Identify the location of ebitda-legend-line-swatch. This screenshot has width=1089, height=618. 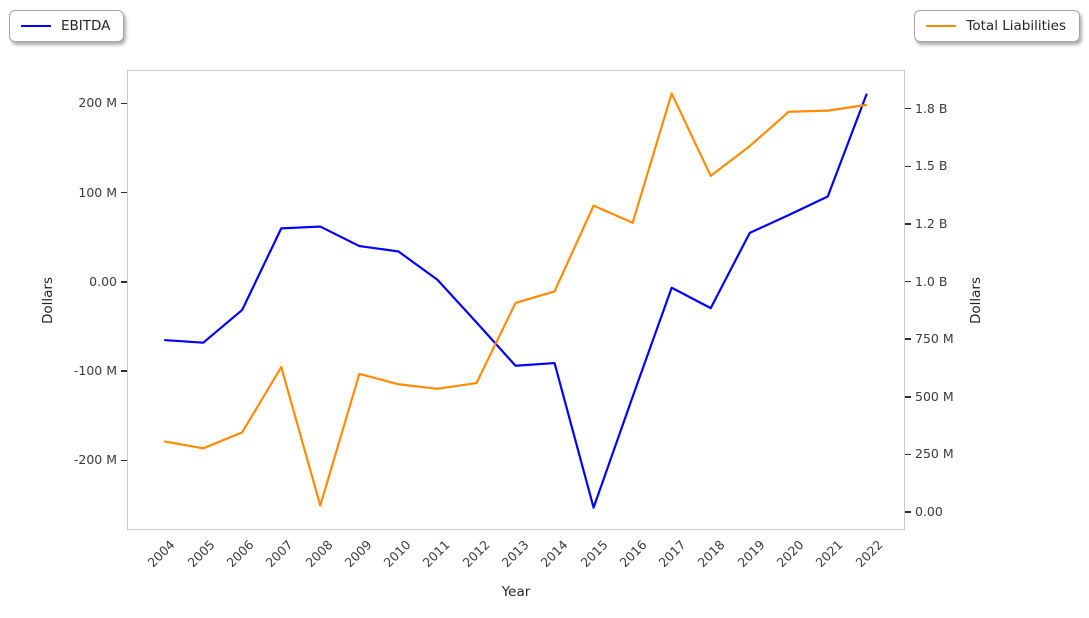
(36, 26).